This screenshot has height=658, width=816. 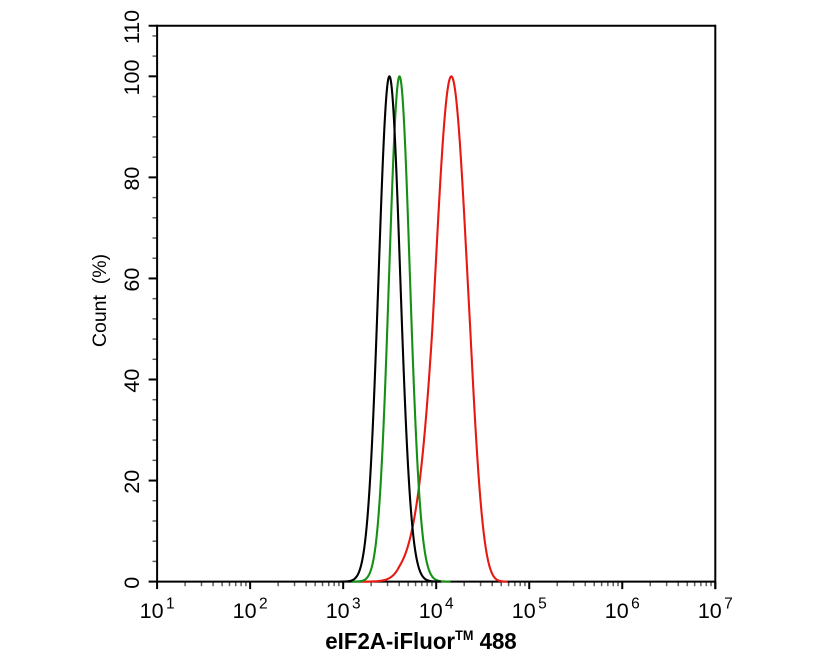 What do you see at coordinates (132, 381) in the screenshot?
I see `svg-text: 40` at bounding box center [132, 381].